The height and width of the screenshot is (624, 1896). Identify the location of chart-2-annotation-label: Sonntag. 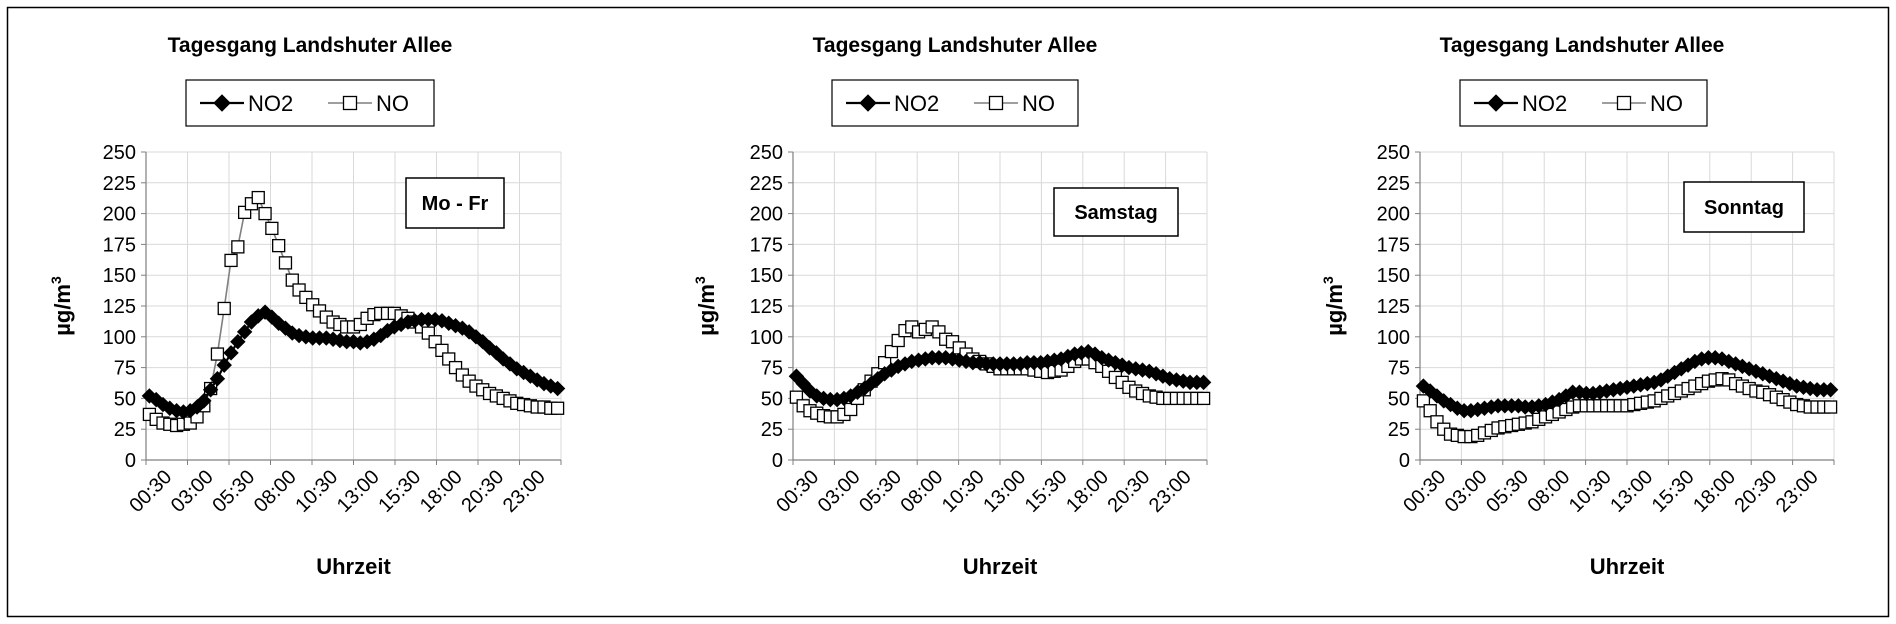
(1744, 208).